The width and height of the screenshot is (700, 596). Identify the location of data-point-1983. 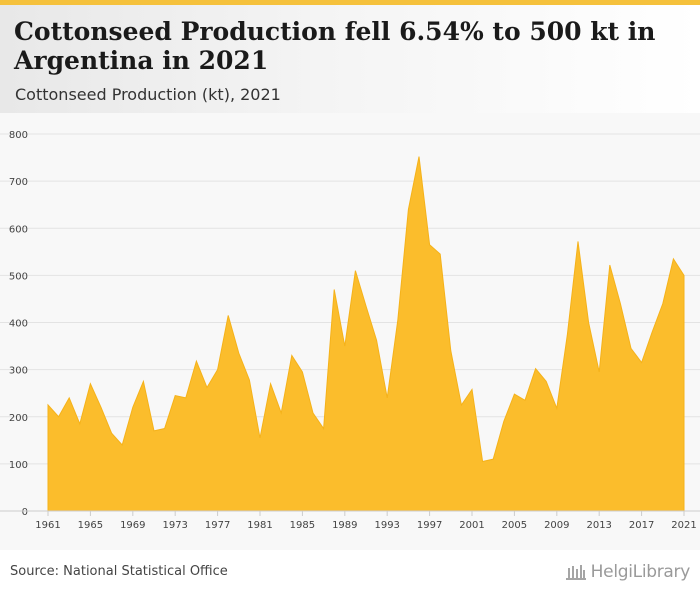
(281, 413).